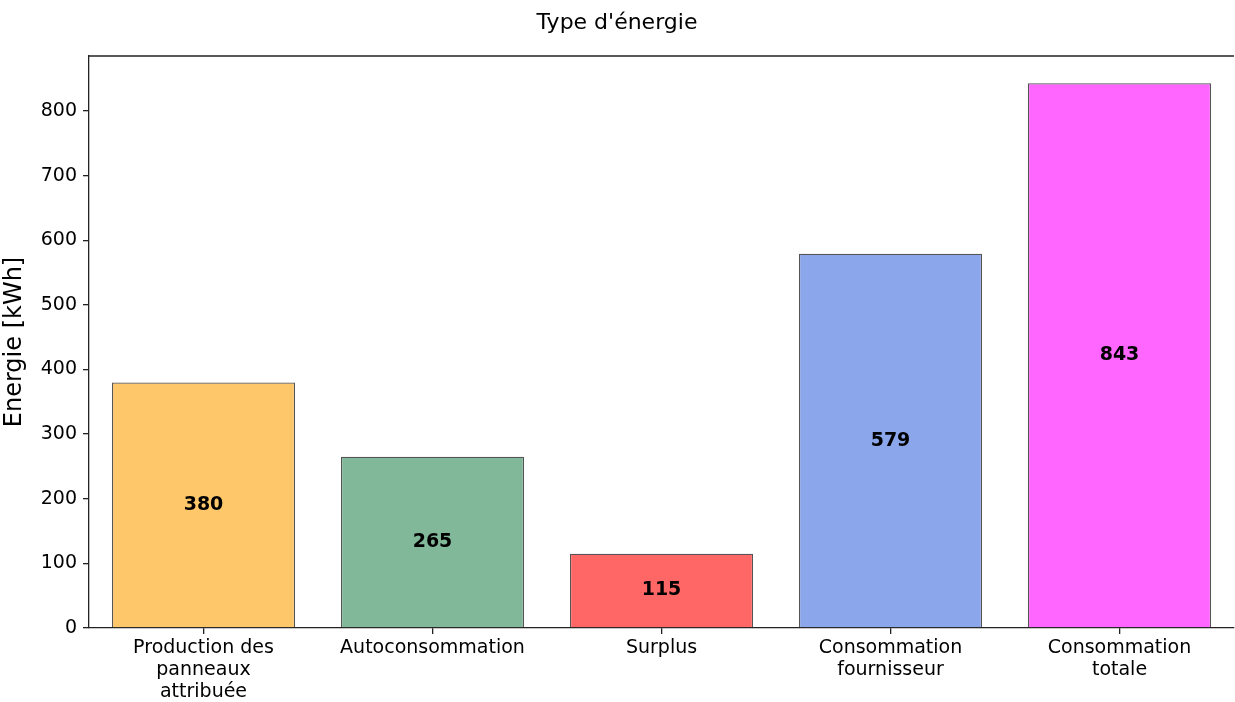 The image size is (1235, 702). What do you see at coordinates (616, 21) in the screenshot?
I see `chart-title: Type d'énergie` at bounding box center [616, 21].